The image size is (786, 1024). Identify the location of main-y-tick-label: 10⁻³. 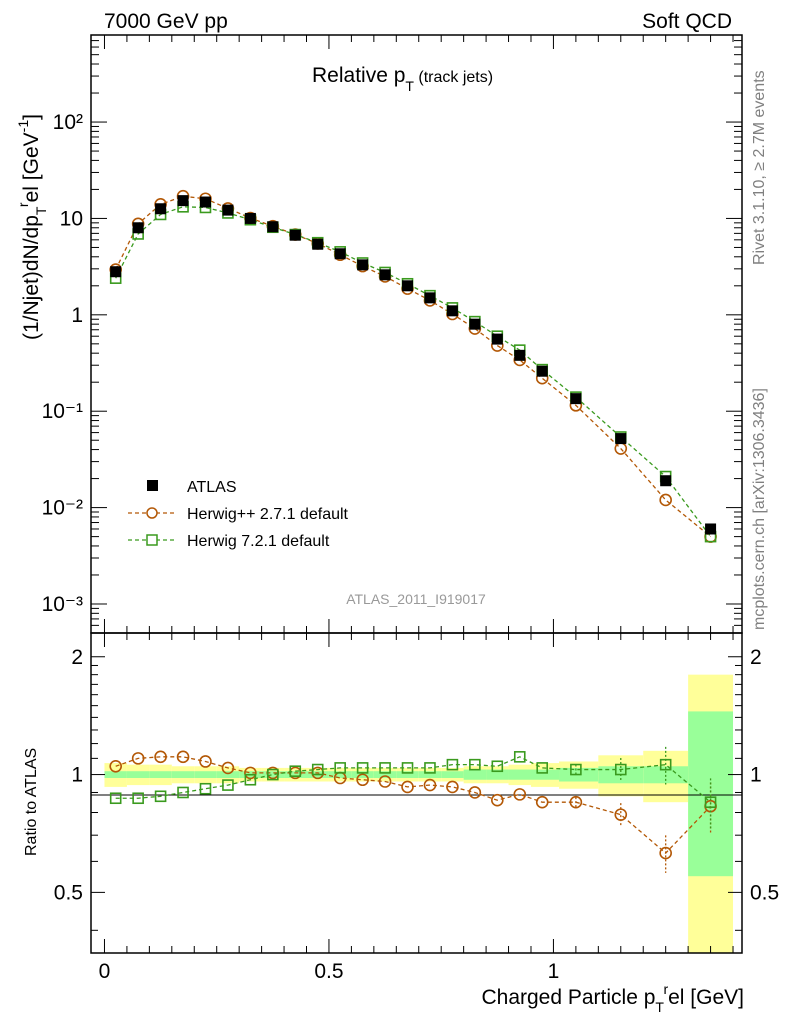
(62, 604).